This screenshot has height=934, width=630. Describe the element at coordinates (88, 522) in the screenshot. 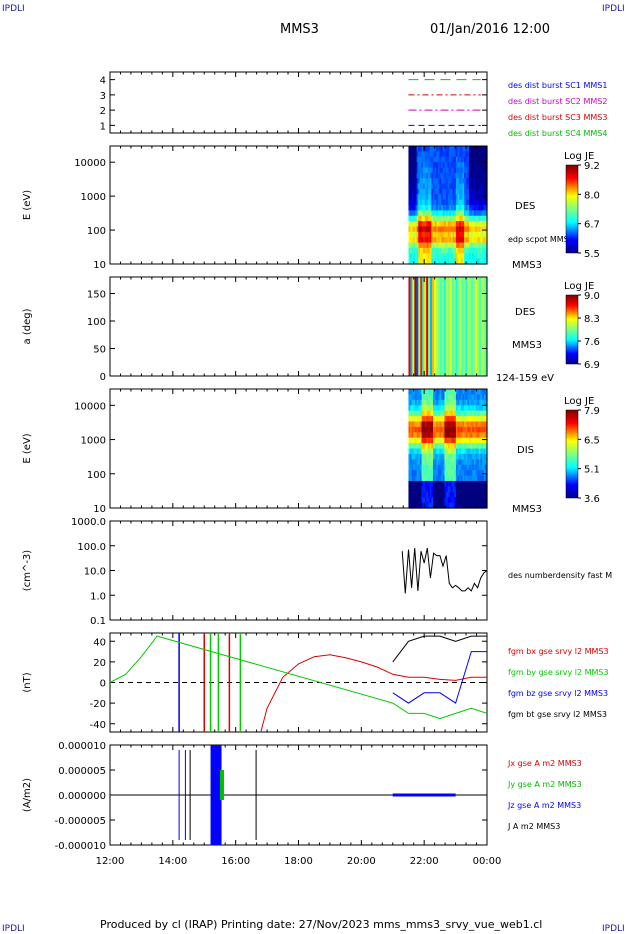

I see `y-tick-label: 1000.0` at that location.